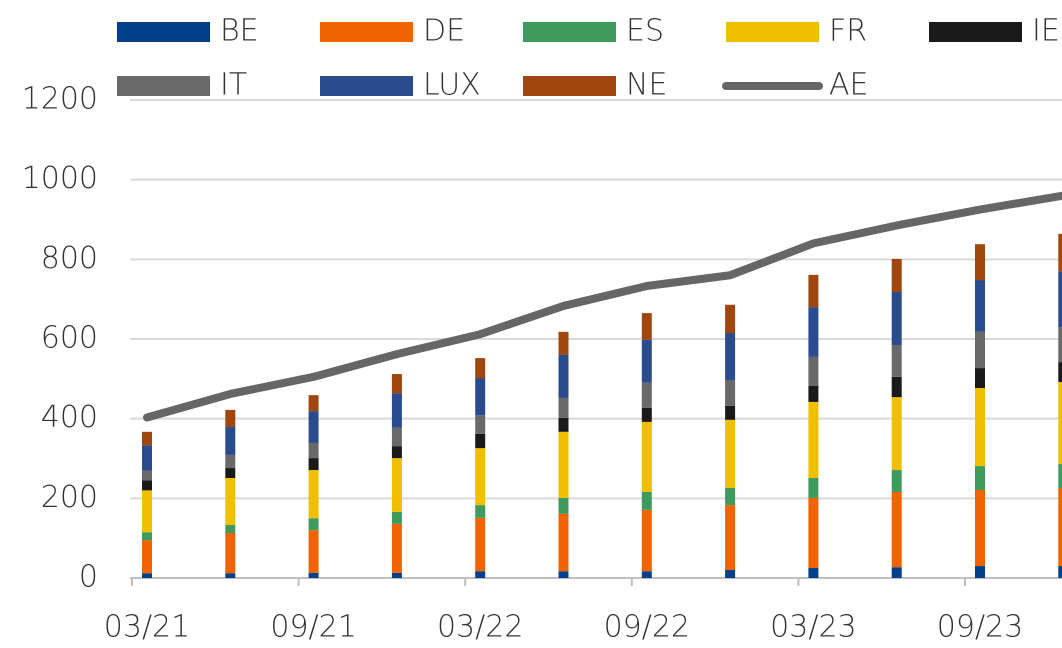  Describe the element at coordinates (233, 85) in the screenshot. I see `legend-label: IT` at that location.